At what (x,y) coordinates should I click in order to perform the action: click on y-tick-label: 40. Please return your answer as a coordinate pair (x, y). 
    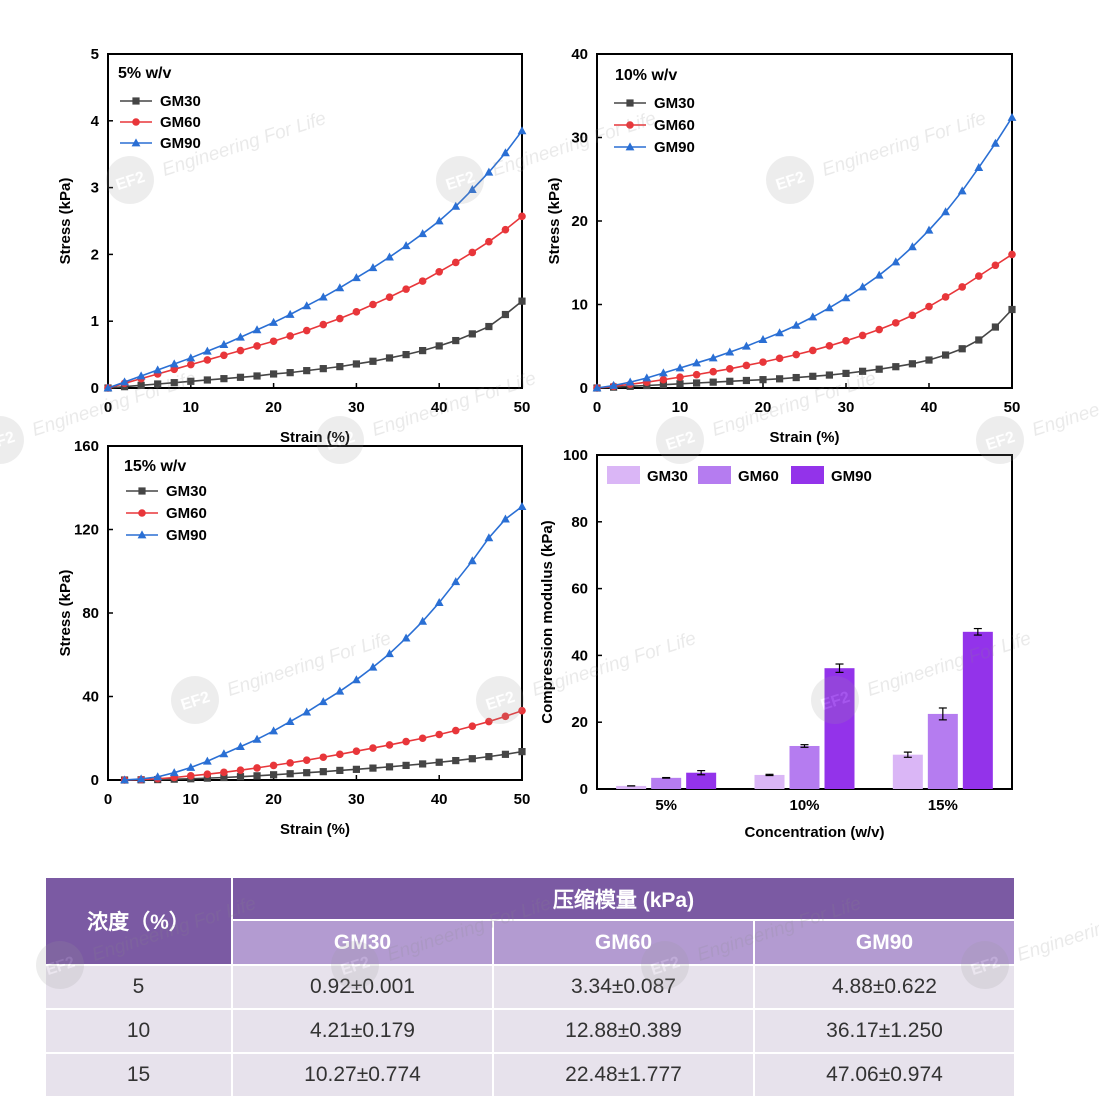
    Looking at the image, I should click on (90, 697).